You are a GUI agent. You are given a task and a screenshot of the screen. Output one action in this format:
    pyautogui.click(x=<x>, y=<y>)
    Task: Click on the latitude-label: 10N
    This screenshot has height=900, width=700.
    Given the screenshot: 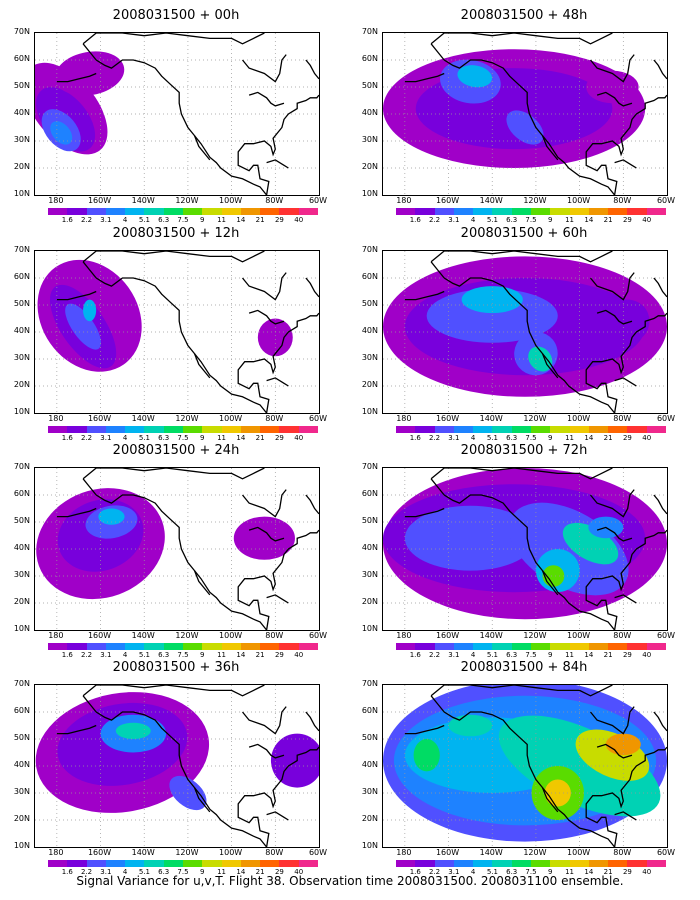 What is the action you would take?
    pyautogui.click(x=369, y=411)
    